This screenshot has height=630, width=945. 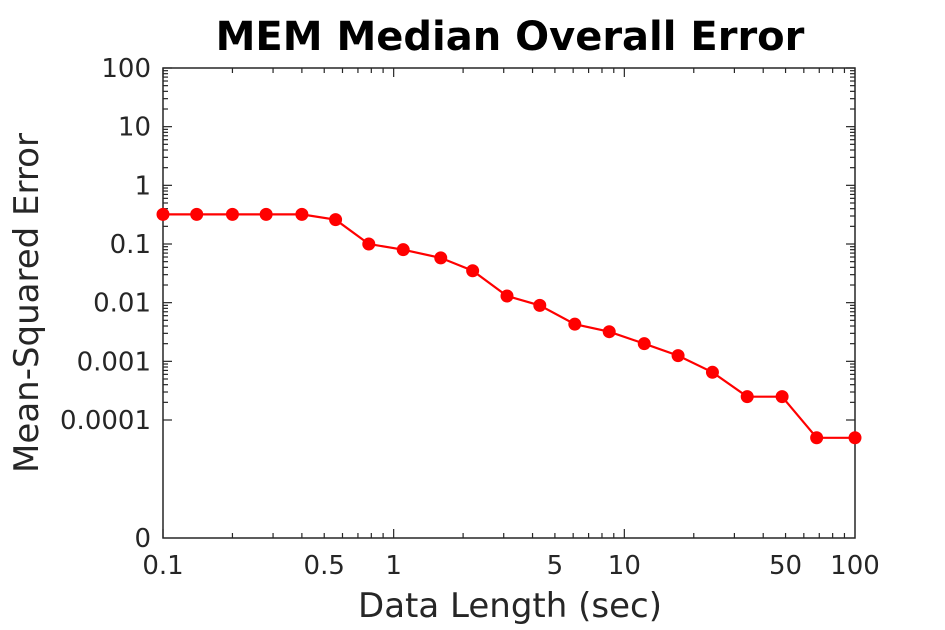 I want to click on chart-title: MEM Median Overall Error, so click(x=510, y=37).